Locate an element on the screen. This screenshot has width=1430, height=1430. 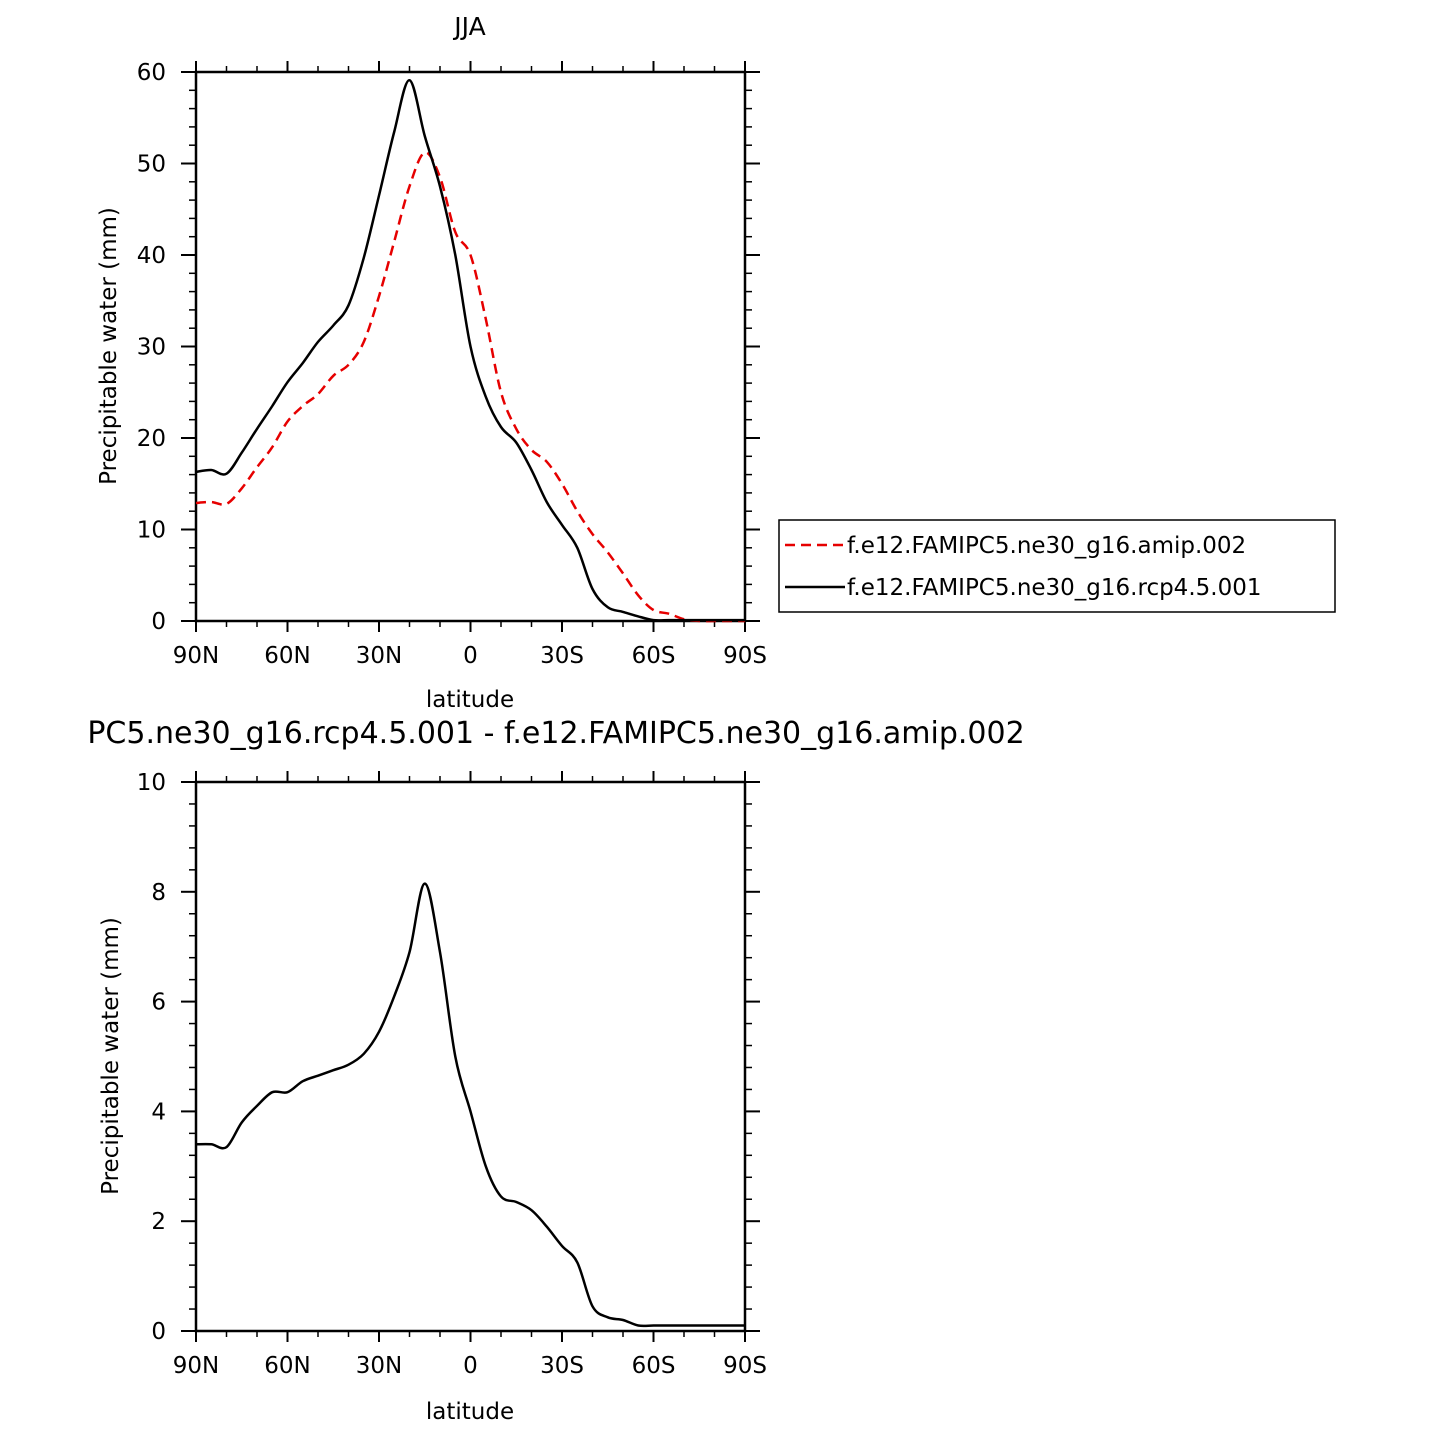
legend-box is located at coordinates (1057, 566).